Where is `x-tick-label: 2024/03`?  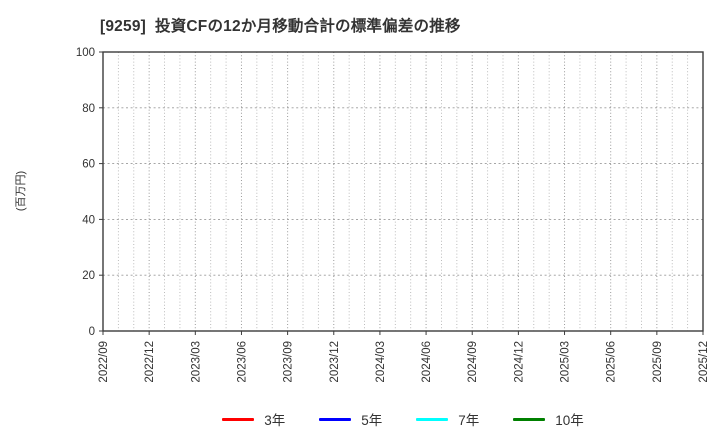 x-tick-label: 2024/03 is located at coordinates (381, 362).